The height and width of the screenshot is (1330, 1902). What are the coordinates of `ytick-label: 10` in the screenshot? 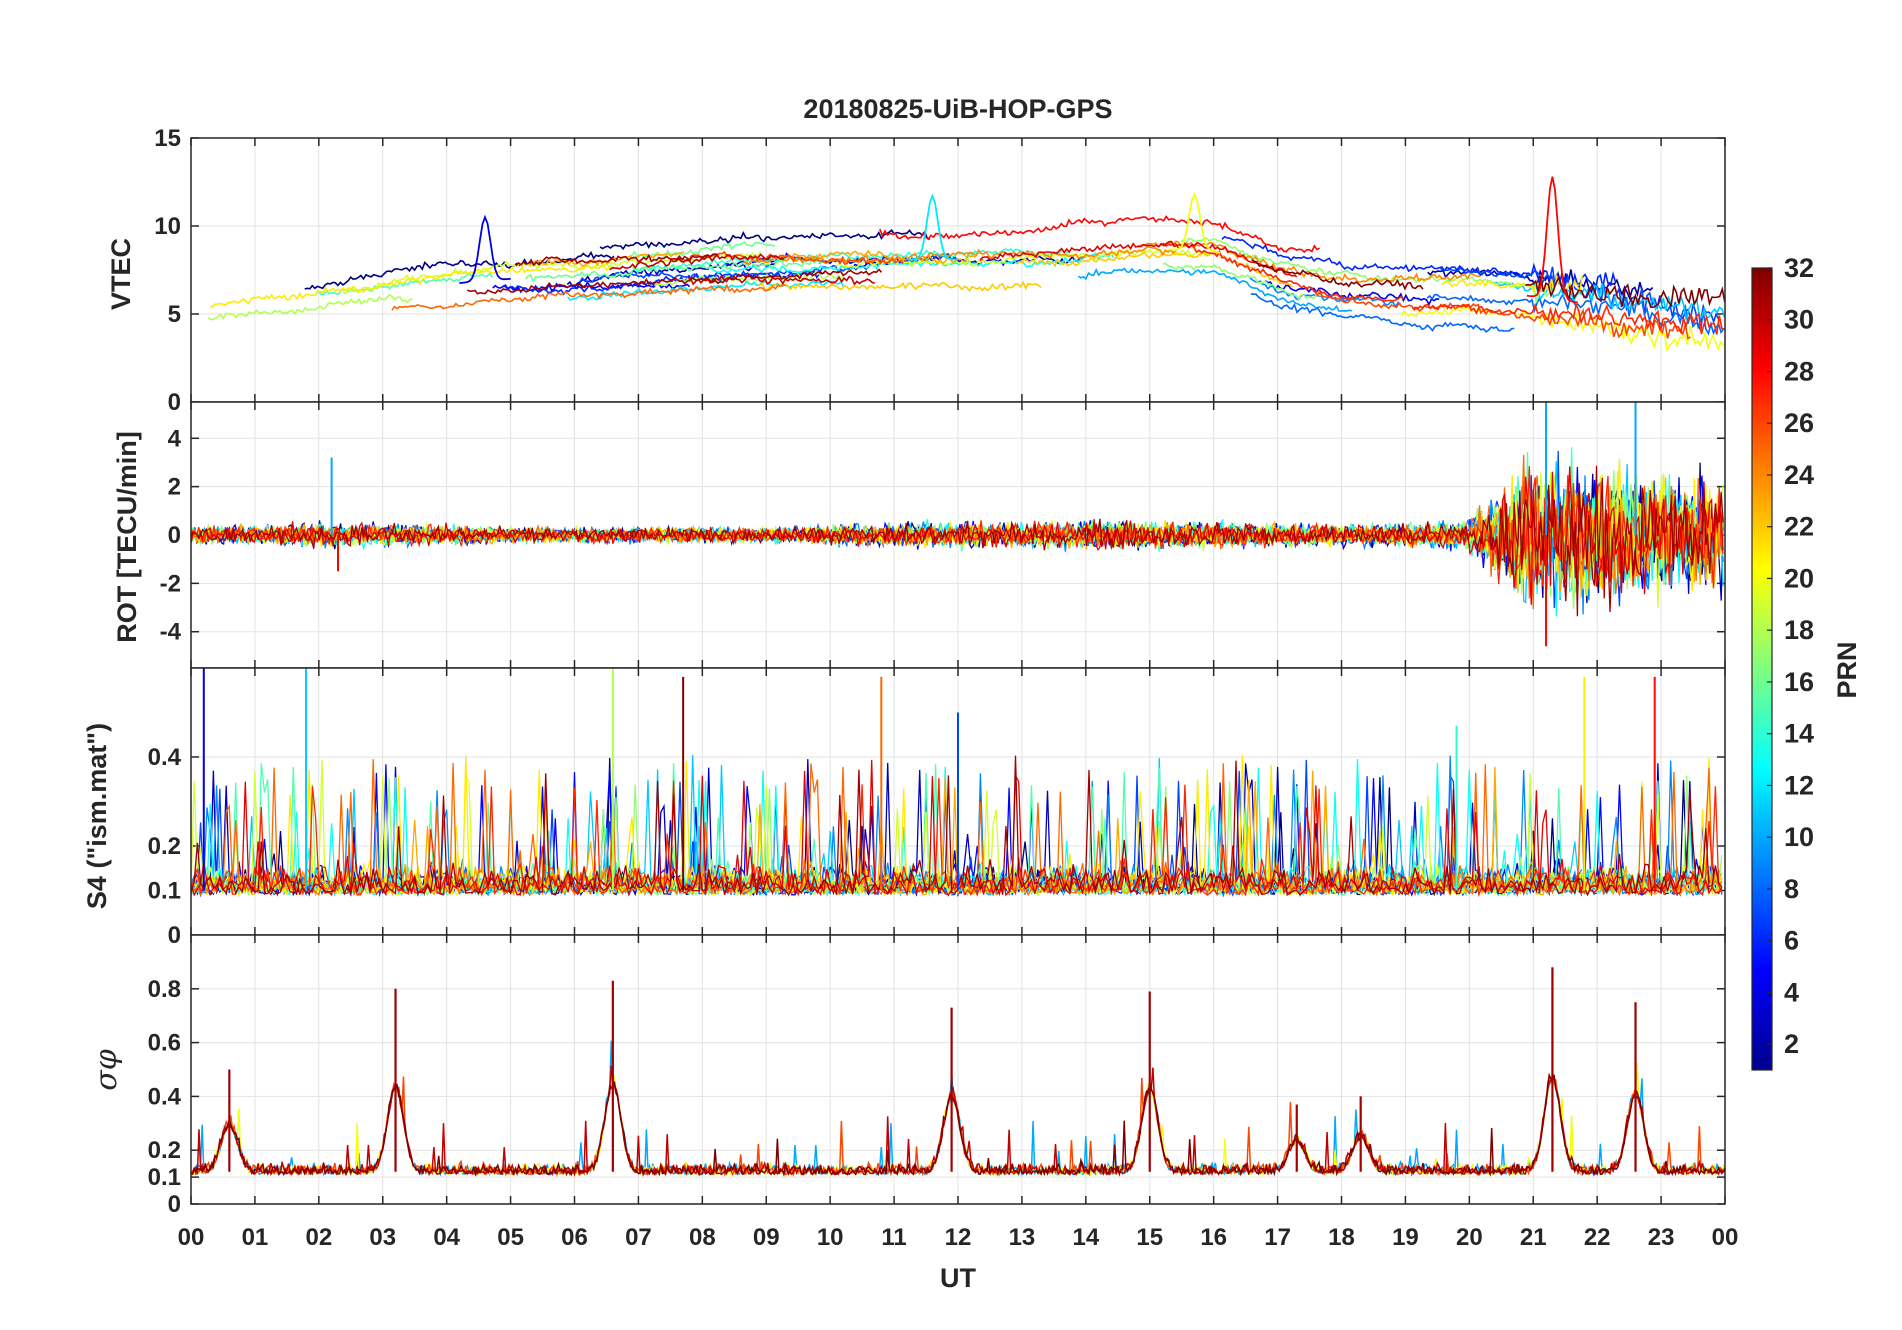 It's located at (167, 226).